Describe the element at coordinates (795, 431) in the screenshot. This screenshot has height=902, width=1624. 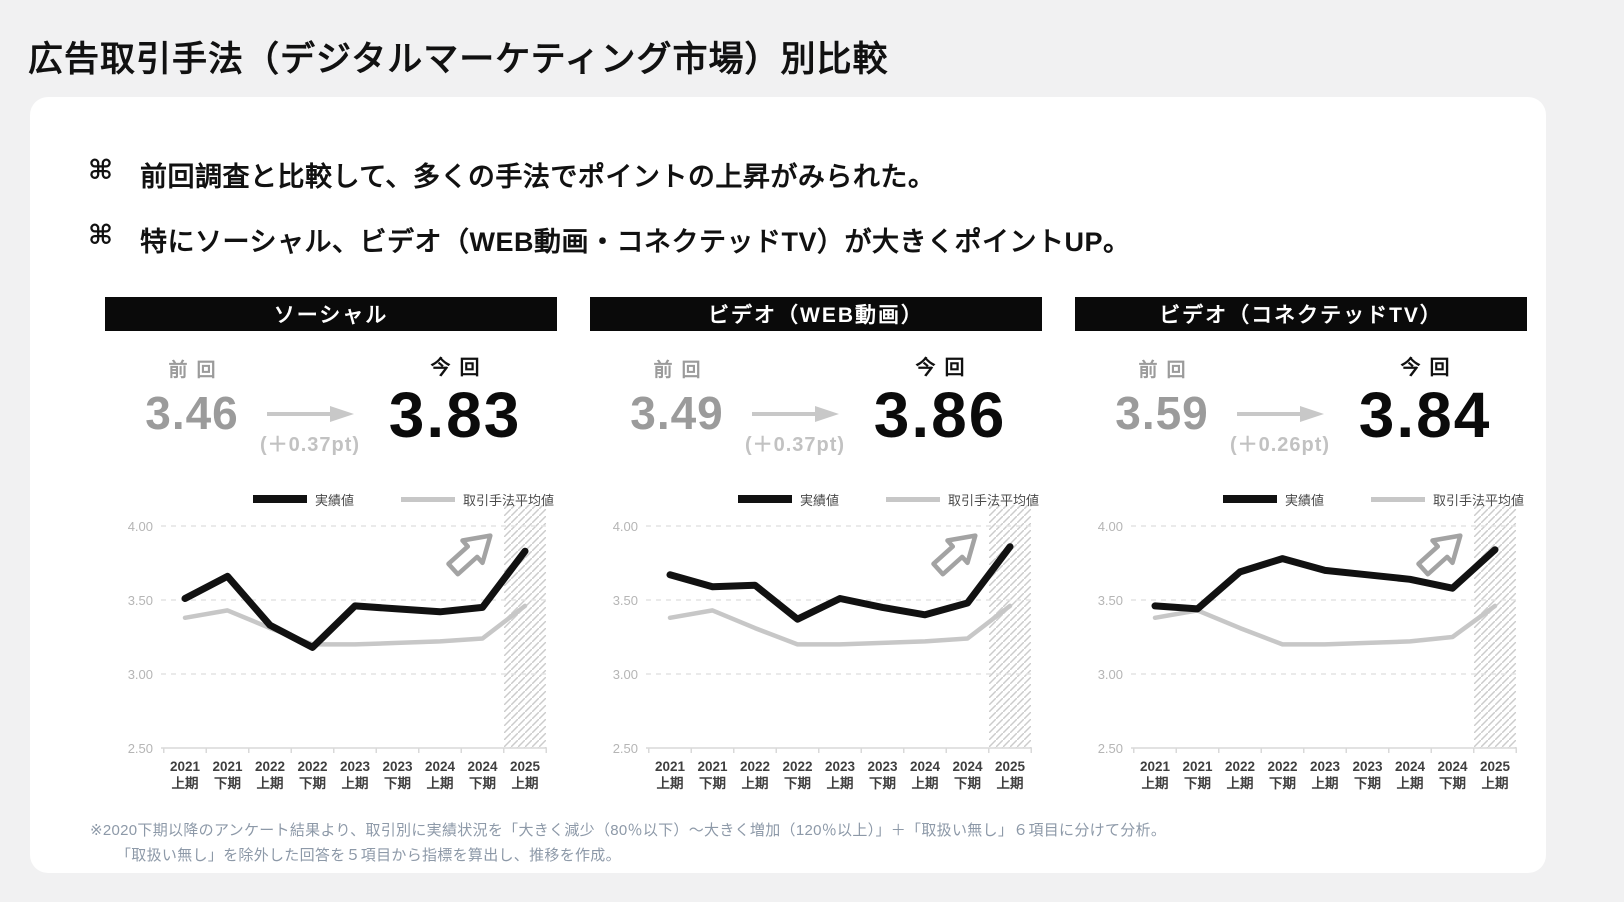
I see `change-block: (＋0.37pt)` at that location.